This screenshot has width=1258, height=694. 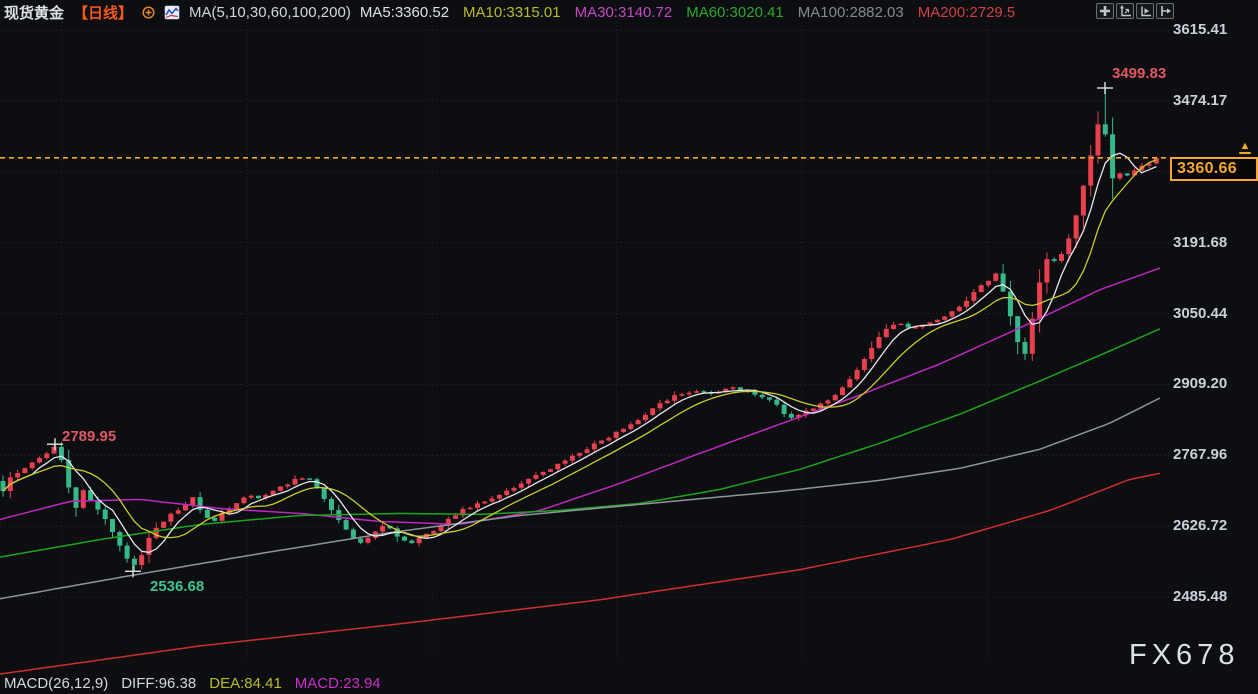 I want to click on current-price-value: 3360.66, so click(x=1207, y=168).